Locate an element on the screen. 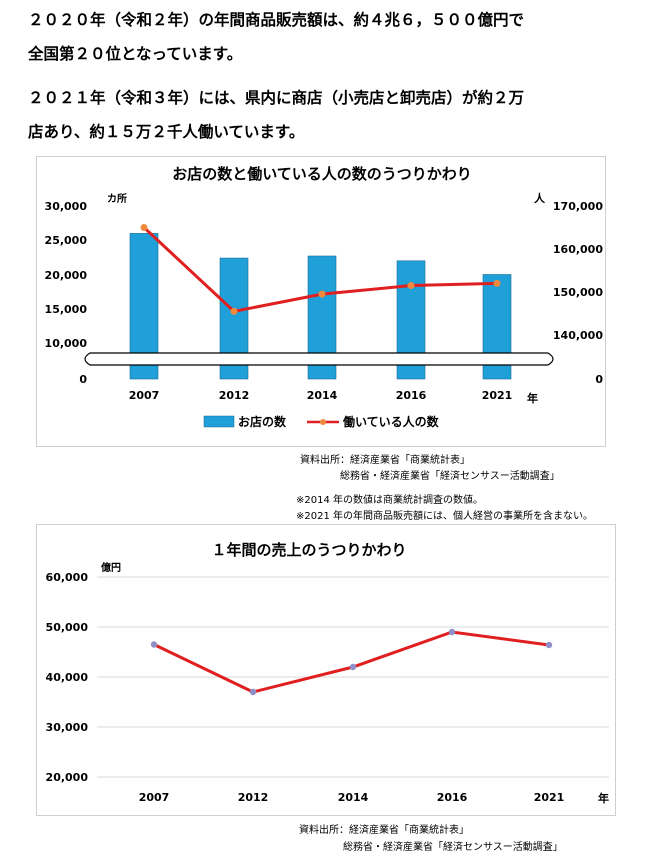 Image resolution: width=650 pixels, height=866 pixels. workers-point-2012 is located at coordinates (234, 311).